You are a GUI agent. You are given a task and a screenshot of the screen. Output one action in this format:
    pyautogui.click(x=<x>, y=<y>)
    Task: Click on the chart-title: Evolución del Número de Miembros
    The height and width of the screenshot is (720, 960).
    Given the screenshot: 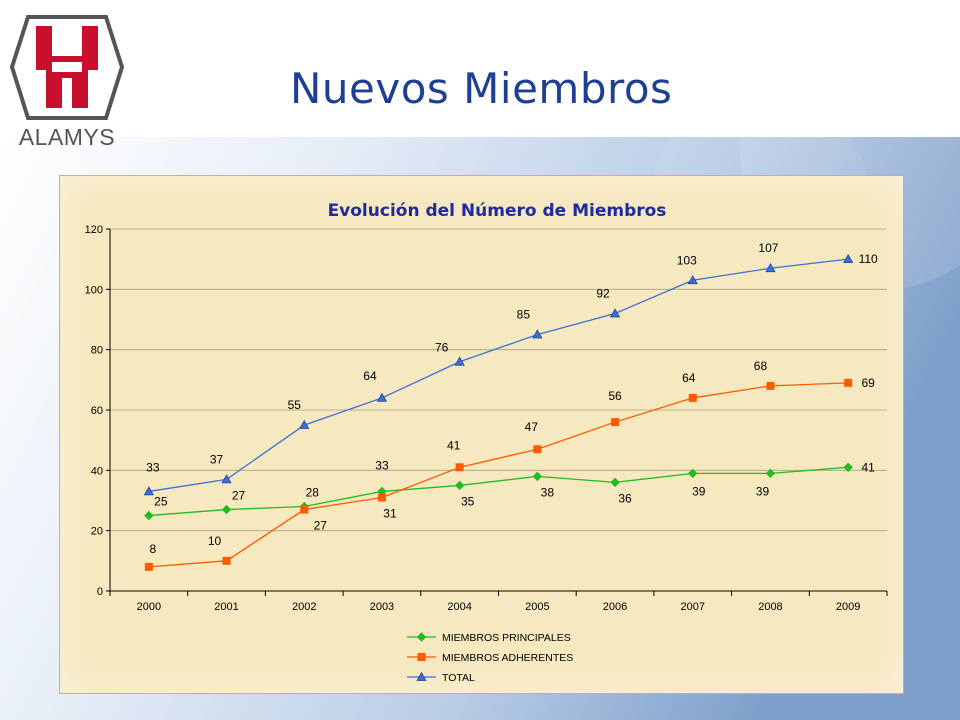 What is the action you would take?
    pyautogui.click(x=497, y=211)
    